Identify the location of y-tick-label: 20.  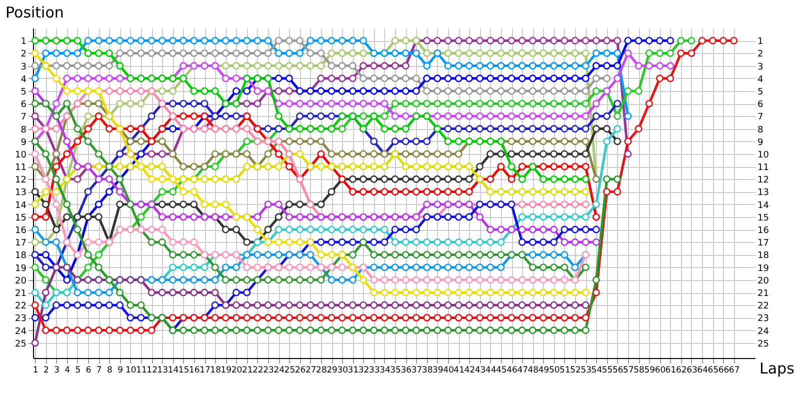
(21, 281).